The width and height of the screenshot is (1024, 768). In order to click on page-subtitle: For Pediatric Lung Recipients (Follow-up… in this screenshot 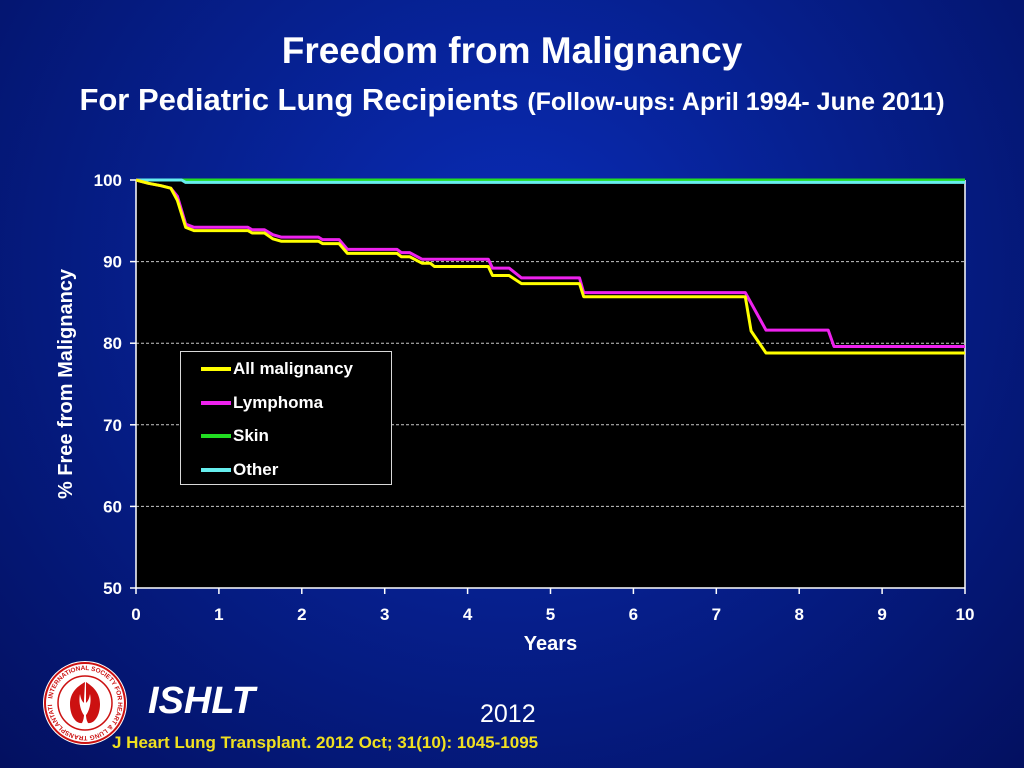, I will do `click(512, 100)`.